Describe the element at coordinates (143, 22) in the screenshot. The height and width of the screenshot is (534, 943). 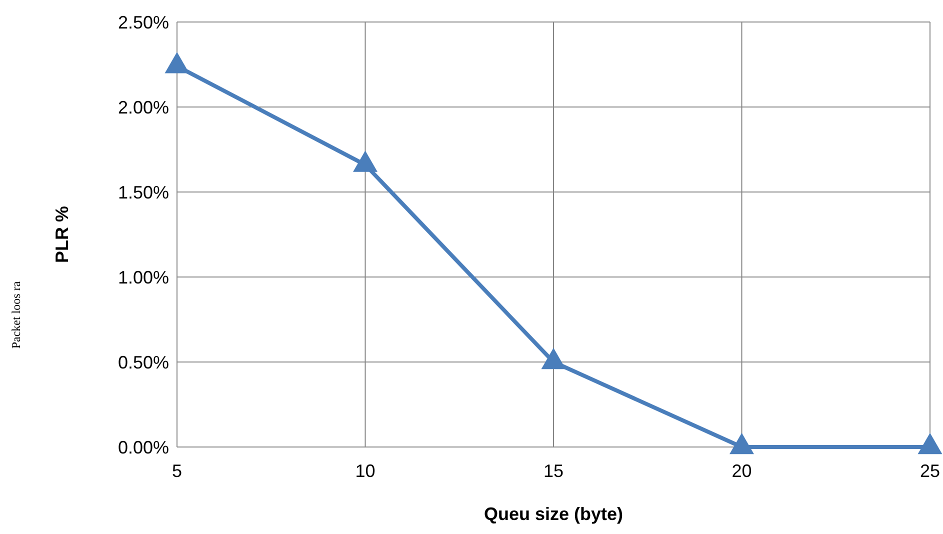
I see `y-tick-label: 2.50%` at that location.